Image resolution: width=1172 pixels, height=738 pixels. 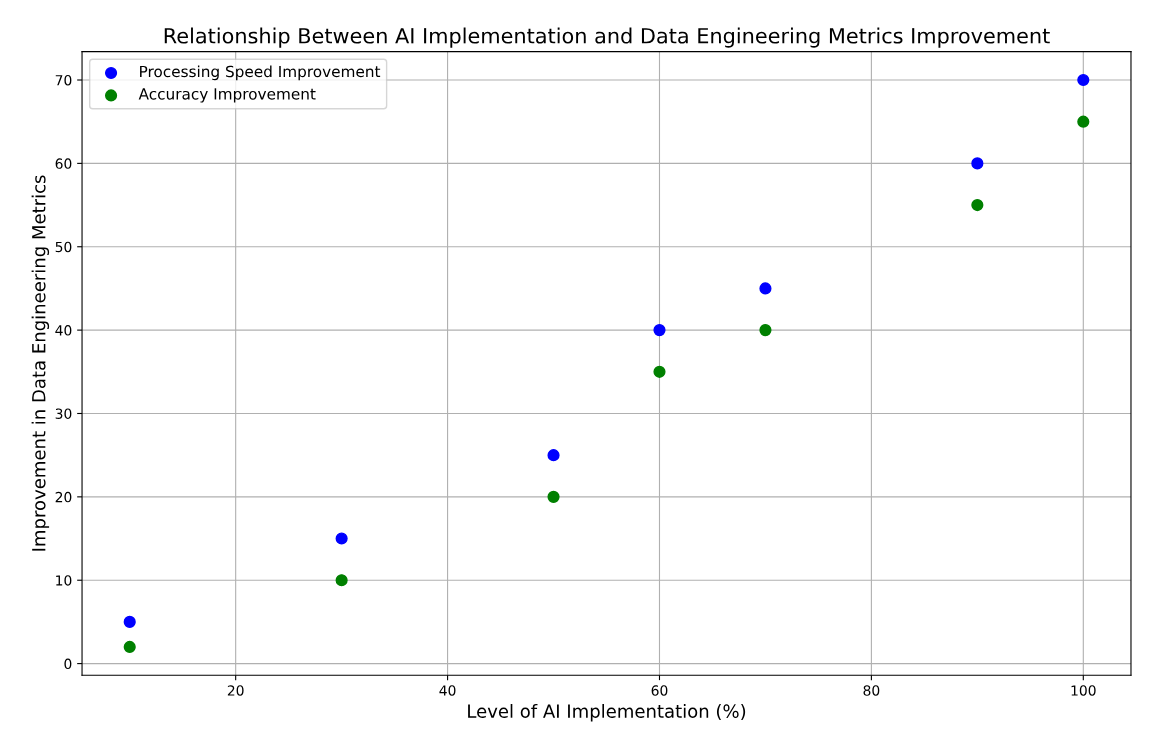 I want to click on x-tick-label: 100, so click(x=1083, y=690).